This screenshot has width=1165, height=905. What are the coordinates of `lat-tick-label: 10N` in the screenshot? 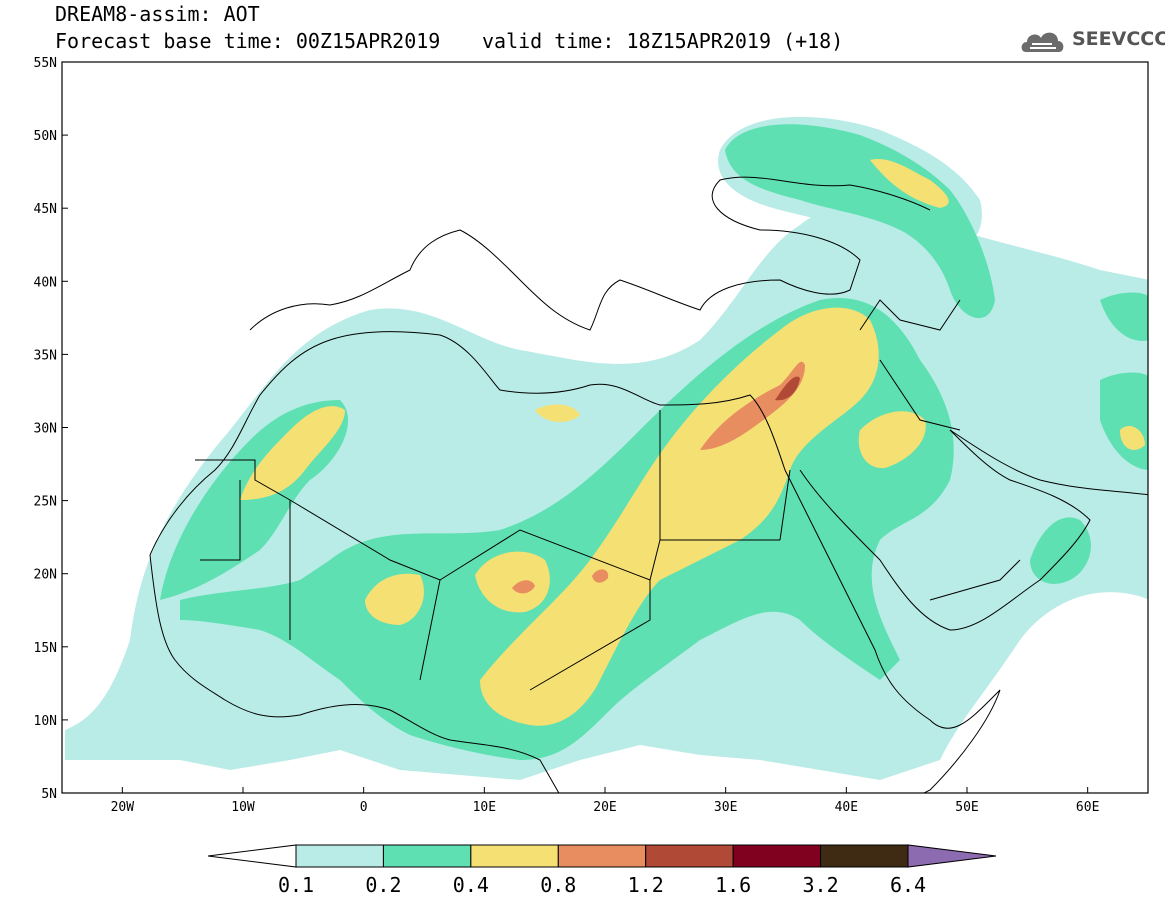 It's located at (45, 721).